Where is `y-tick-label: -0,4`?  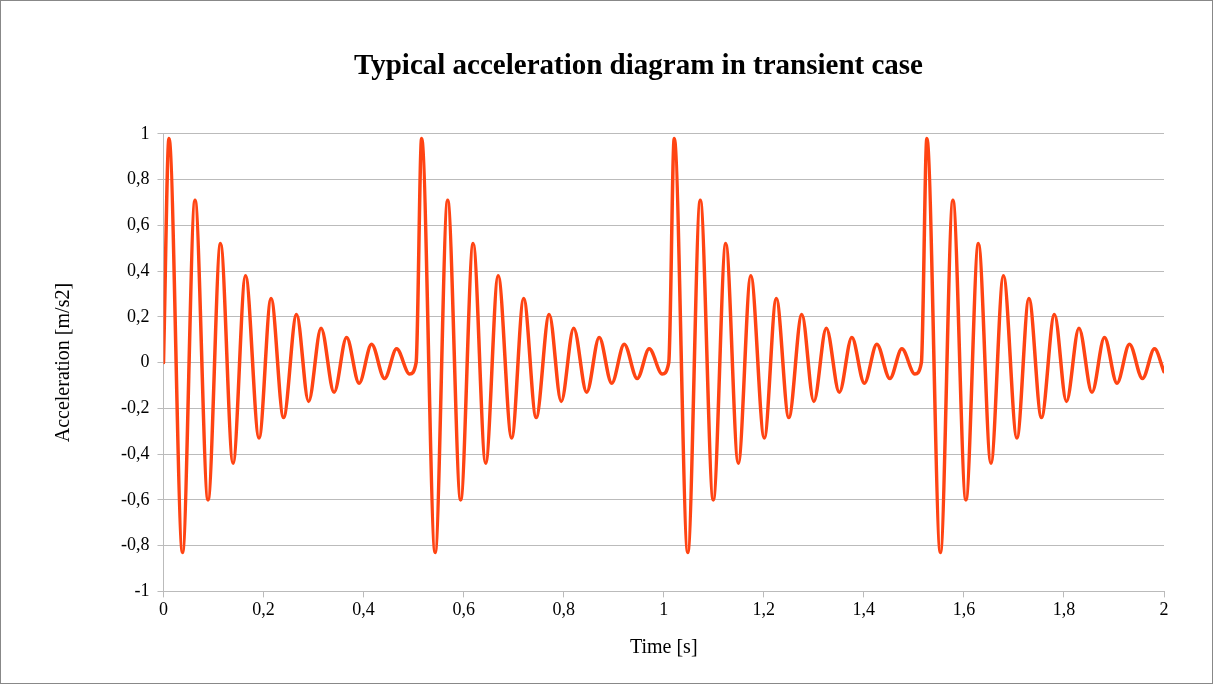
y-tick-label: -0,4 is located at coordinates (135, 452).